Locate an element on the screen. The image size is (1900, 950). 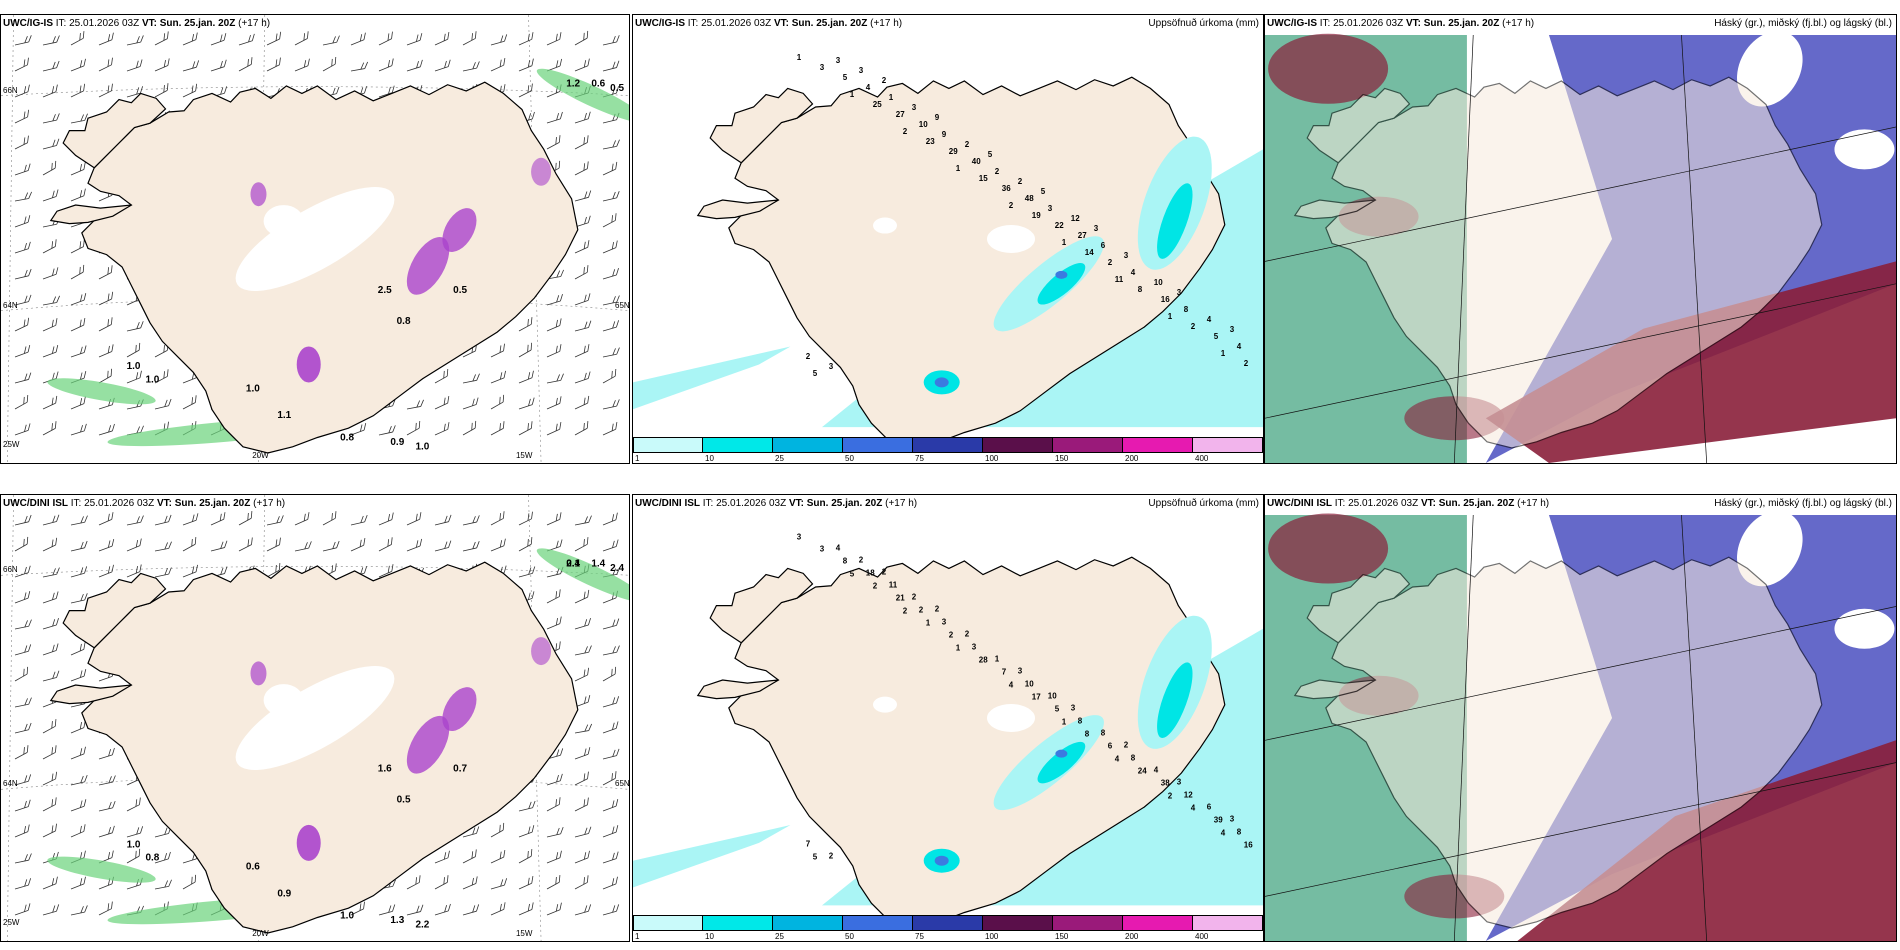
colorbar-tick: 10 is located at coordinates (709, 936).